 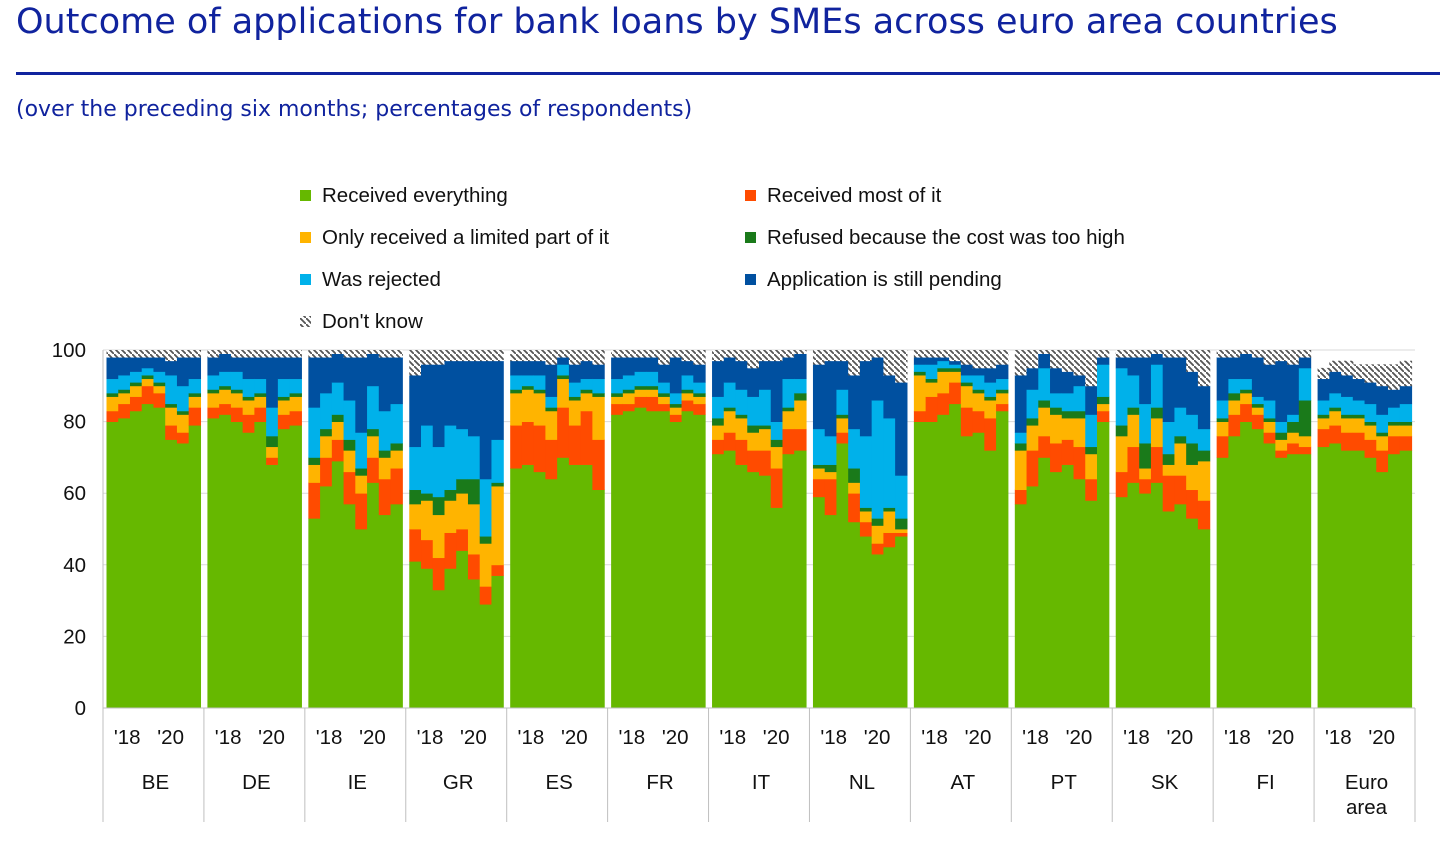 I want to click on legend-swatch-most, so click(x=750, y=195).